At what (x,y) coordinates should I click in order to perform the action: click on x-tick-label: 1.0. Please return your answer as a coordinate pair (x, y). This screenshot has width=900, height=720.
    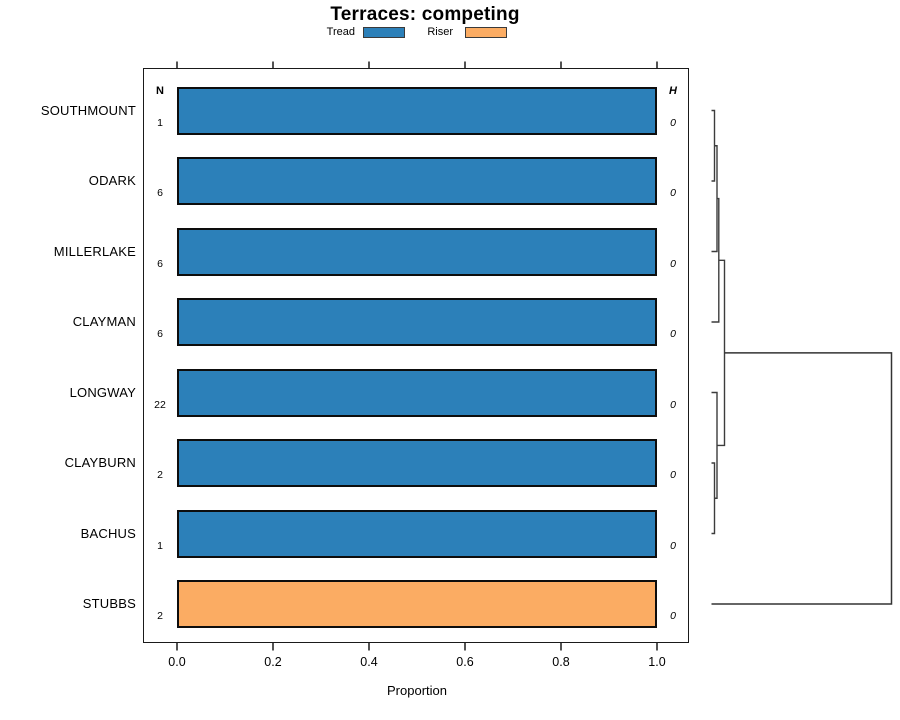
    Looking at the image, I should click on (657, 662).